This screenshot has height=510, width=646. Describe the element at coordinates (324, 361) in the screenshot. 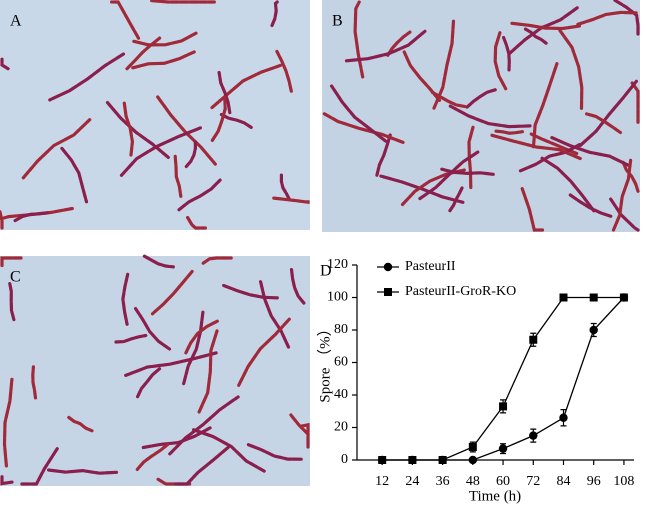

I see `y-axis-label: Spore （%）` at that location.